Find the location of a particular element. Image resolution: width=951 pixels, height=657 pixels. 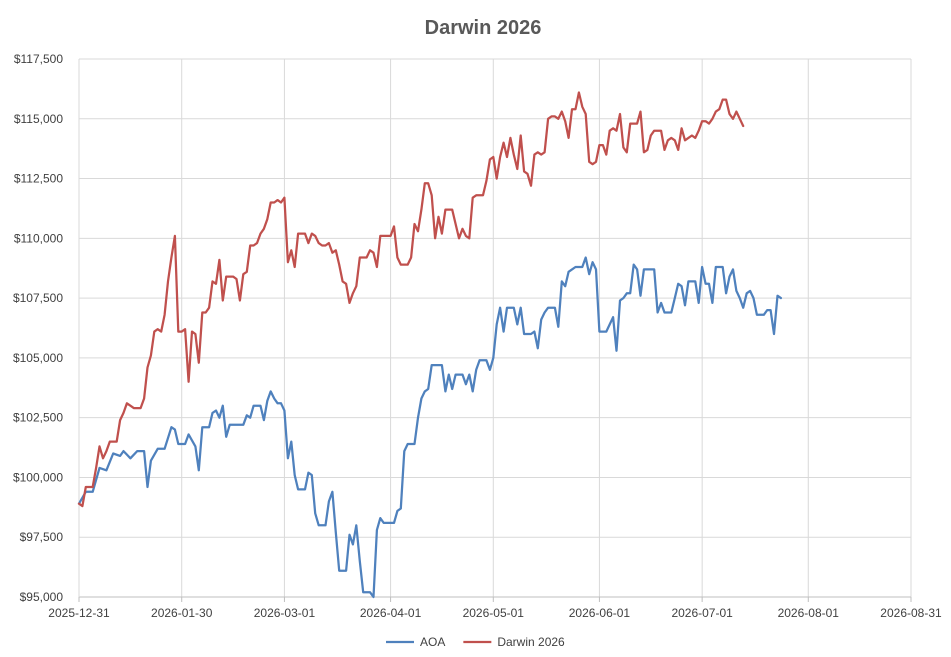

y-tick-label: $112,500 is located at coordinates (38, 179).